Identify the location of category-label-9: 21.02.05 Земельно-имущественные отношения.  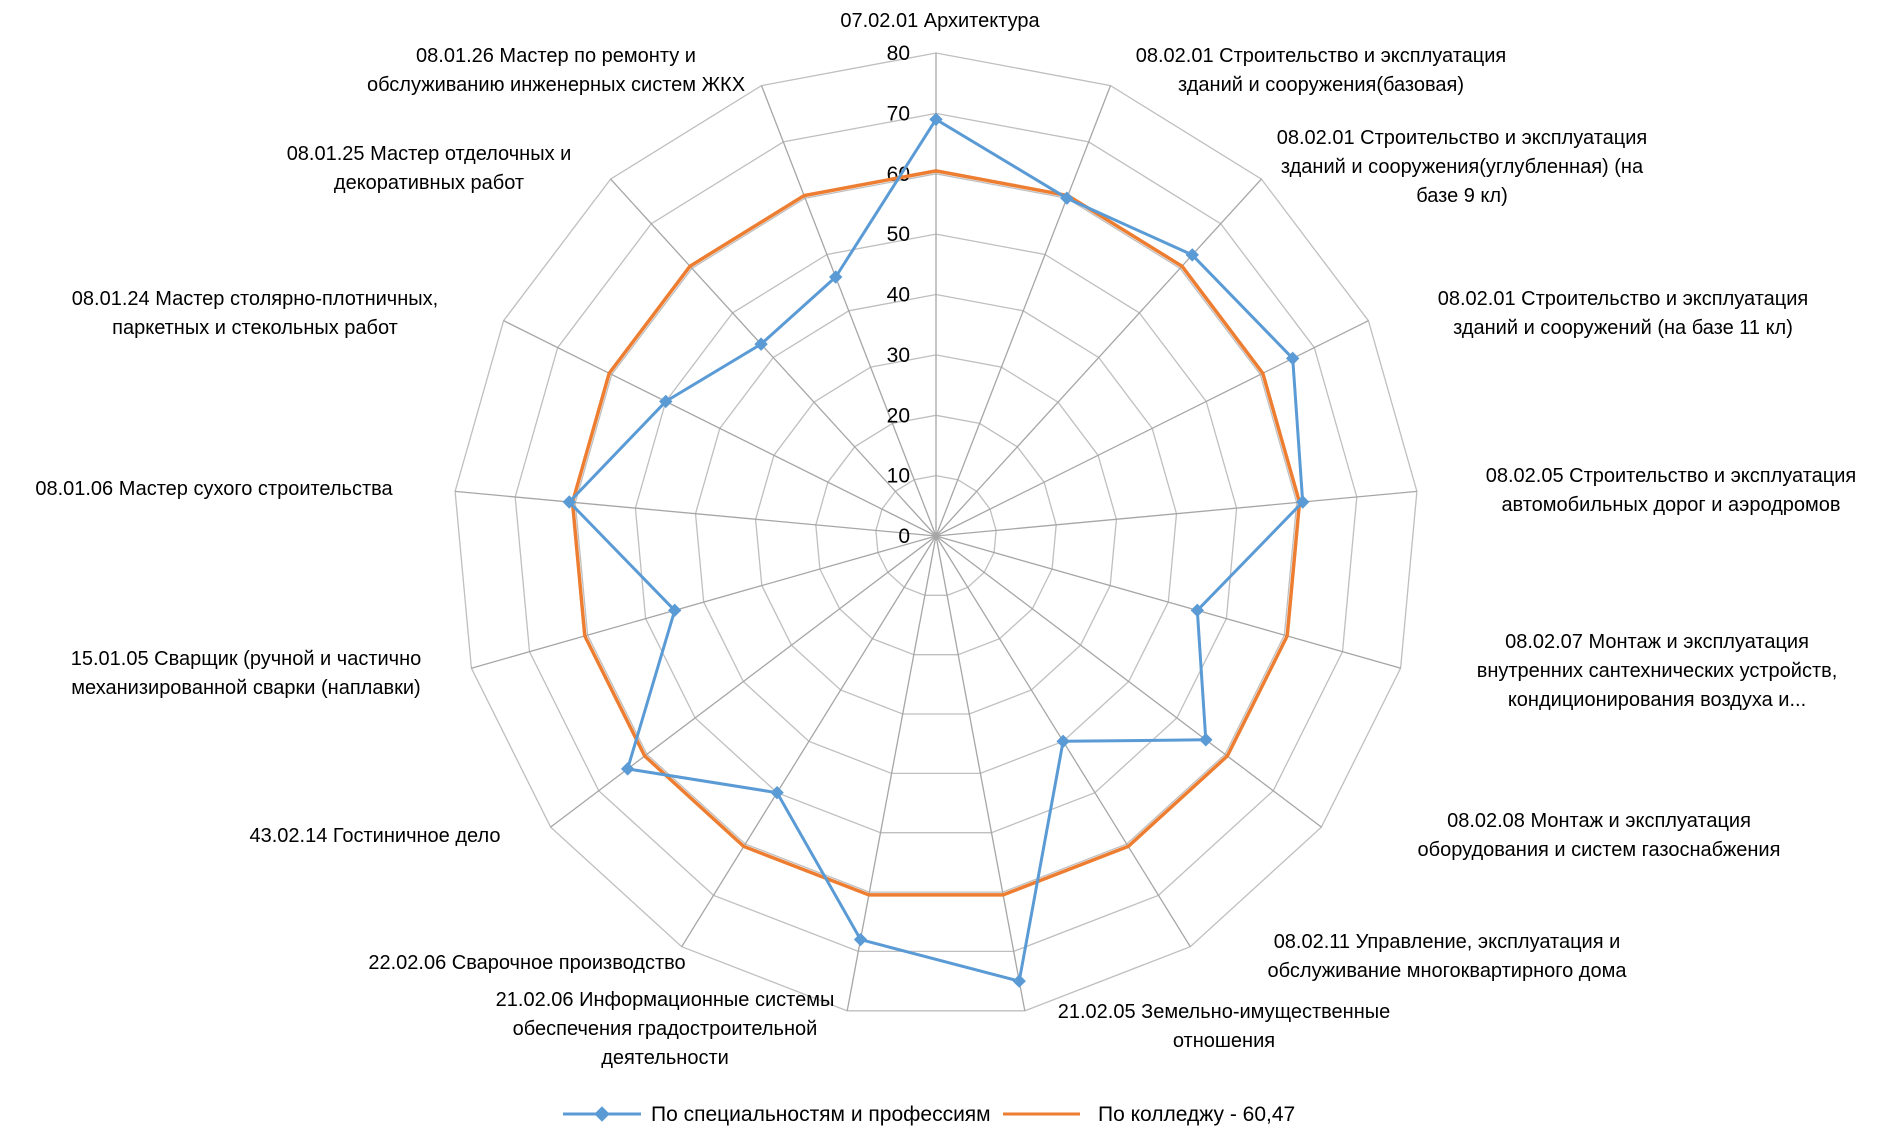
(1224, 1026).